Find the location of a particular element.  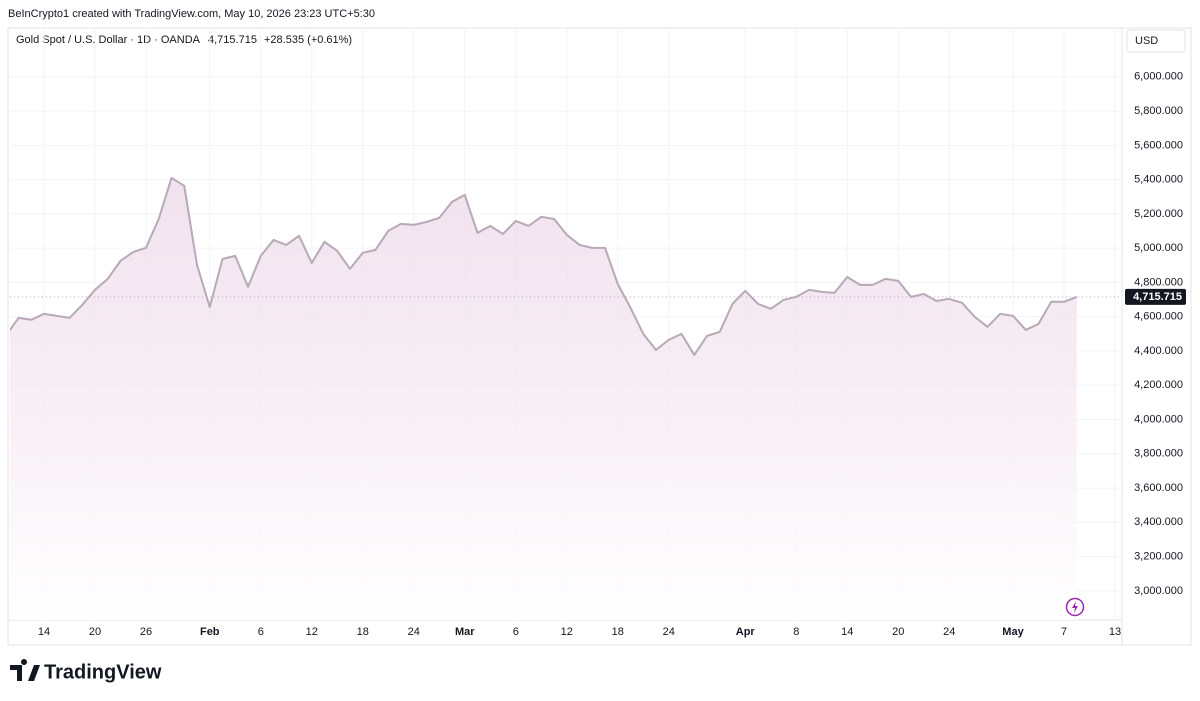

x-tick-label: 26 is located at coordinates (146, 632).